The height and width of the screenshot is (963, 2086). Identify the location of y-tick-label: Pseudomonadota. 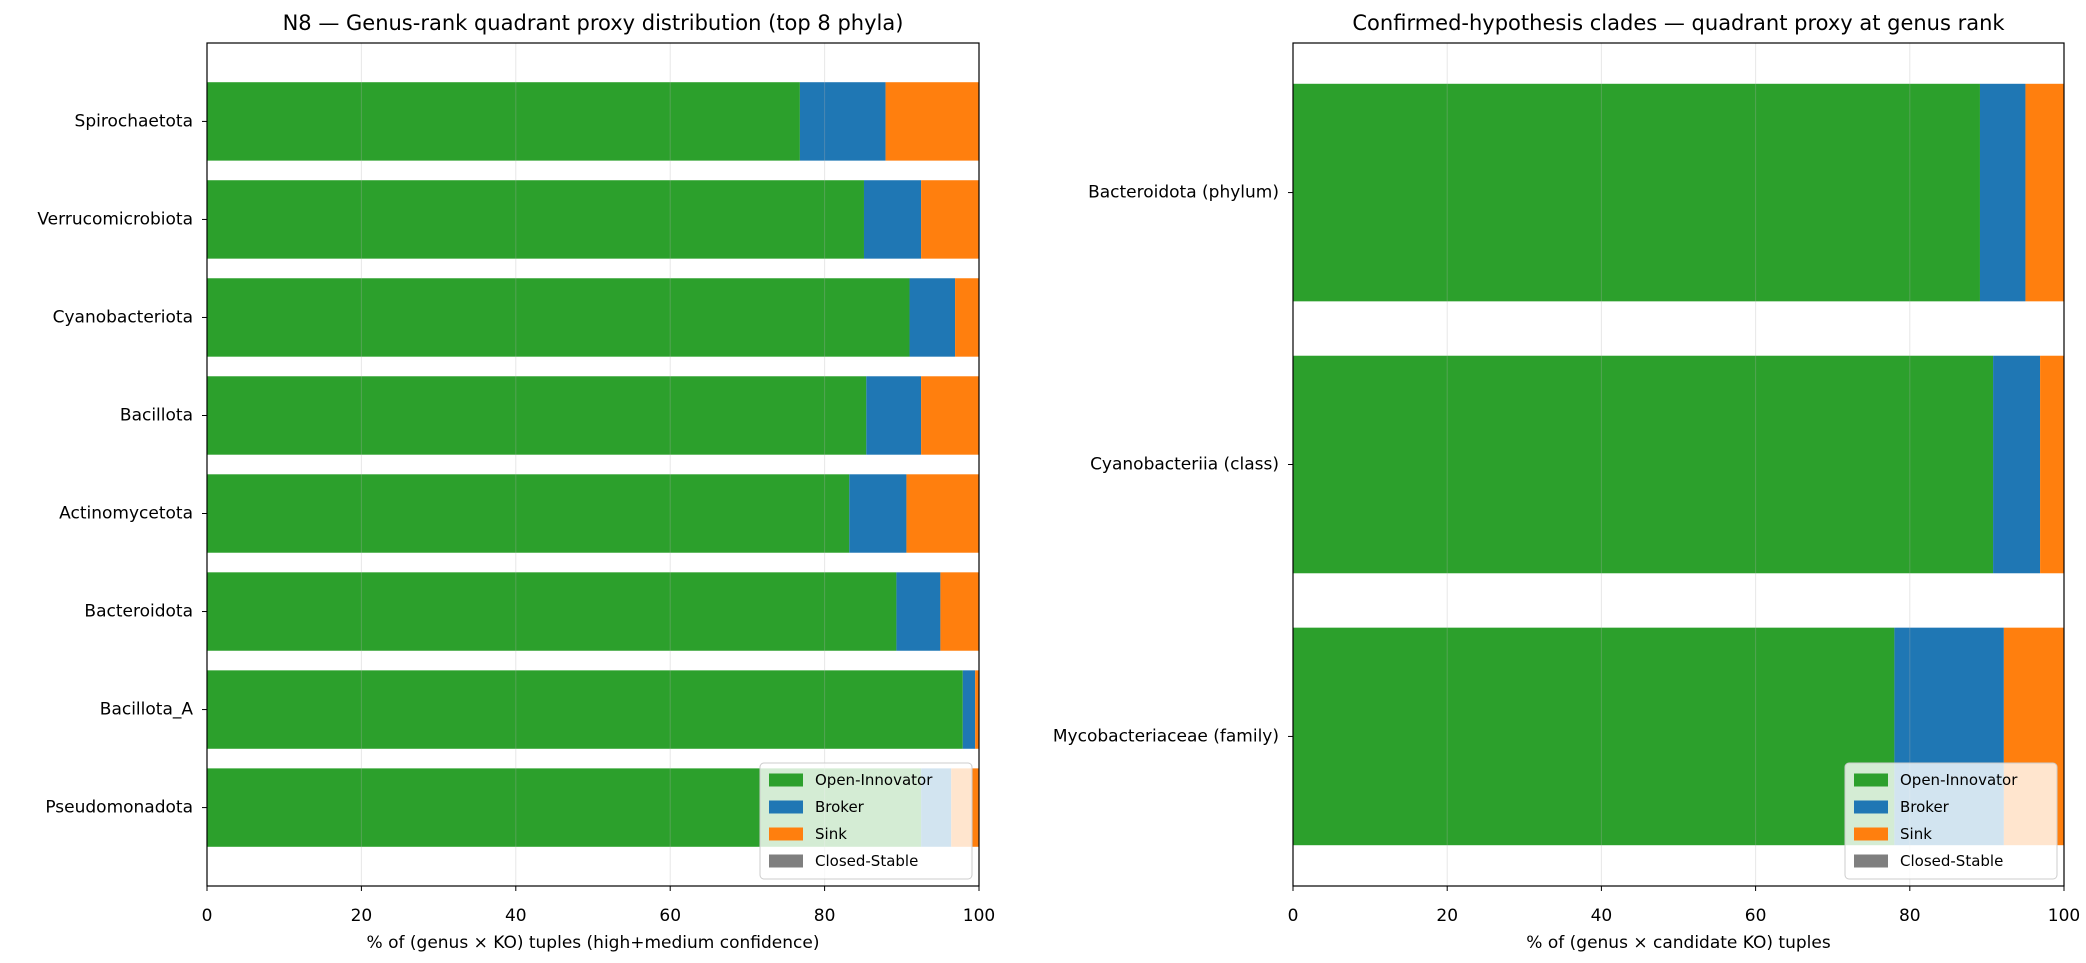
(119, 808).